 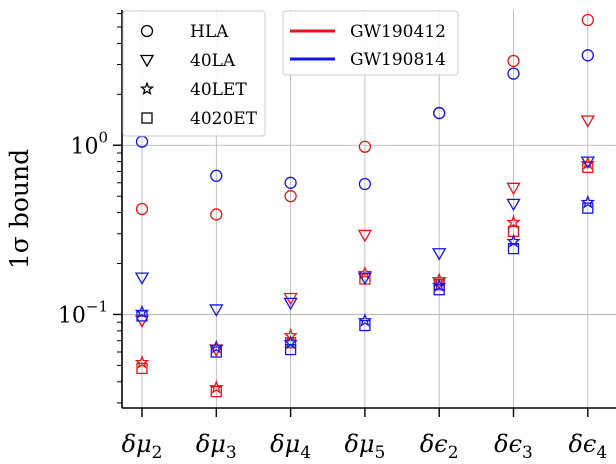 I want to click on x-tick-label: δμ3, so click(x=216, y=446).